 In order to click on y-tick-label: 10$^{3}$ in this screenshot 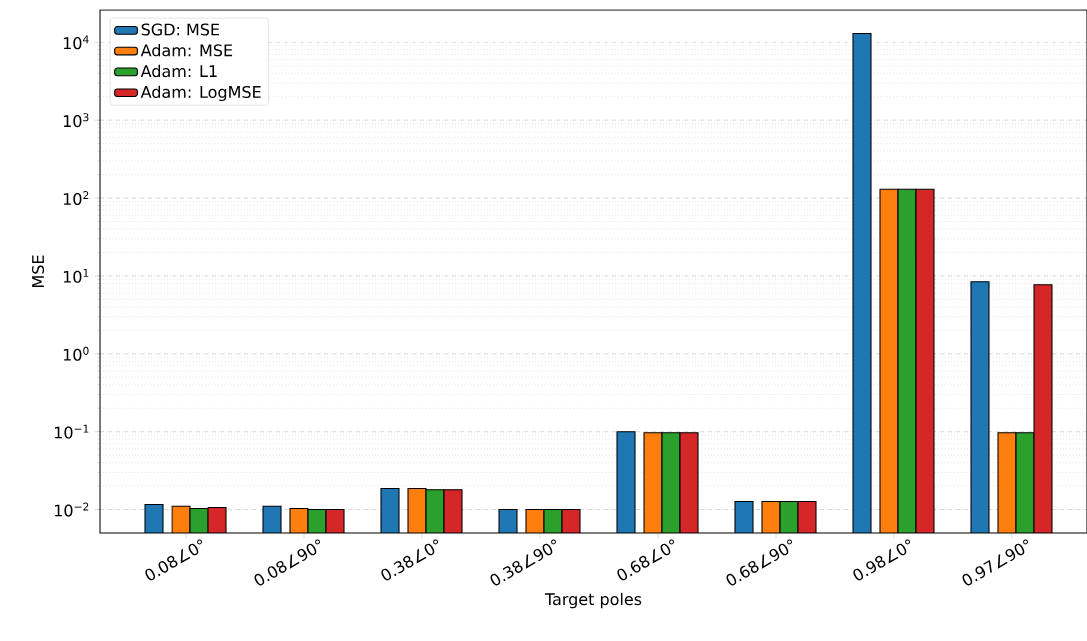, I will do `click(76, 120)`.